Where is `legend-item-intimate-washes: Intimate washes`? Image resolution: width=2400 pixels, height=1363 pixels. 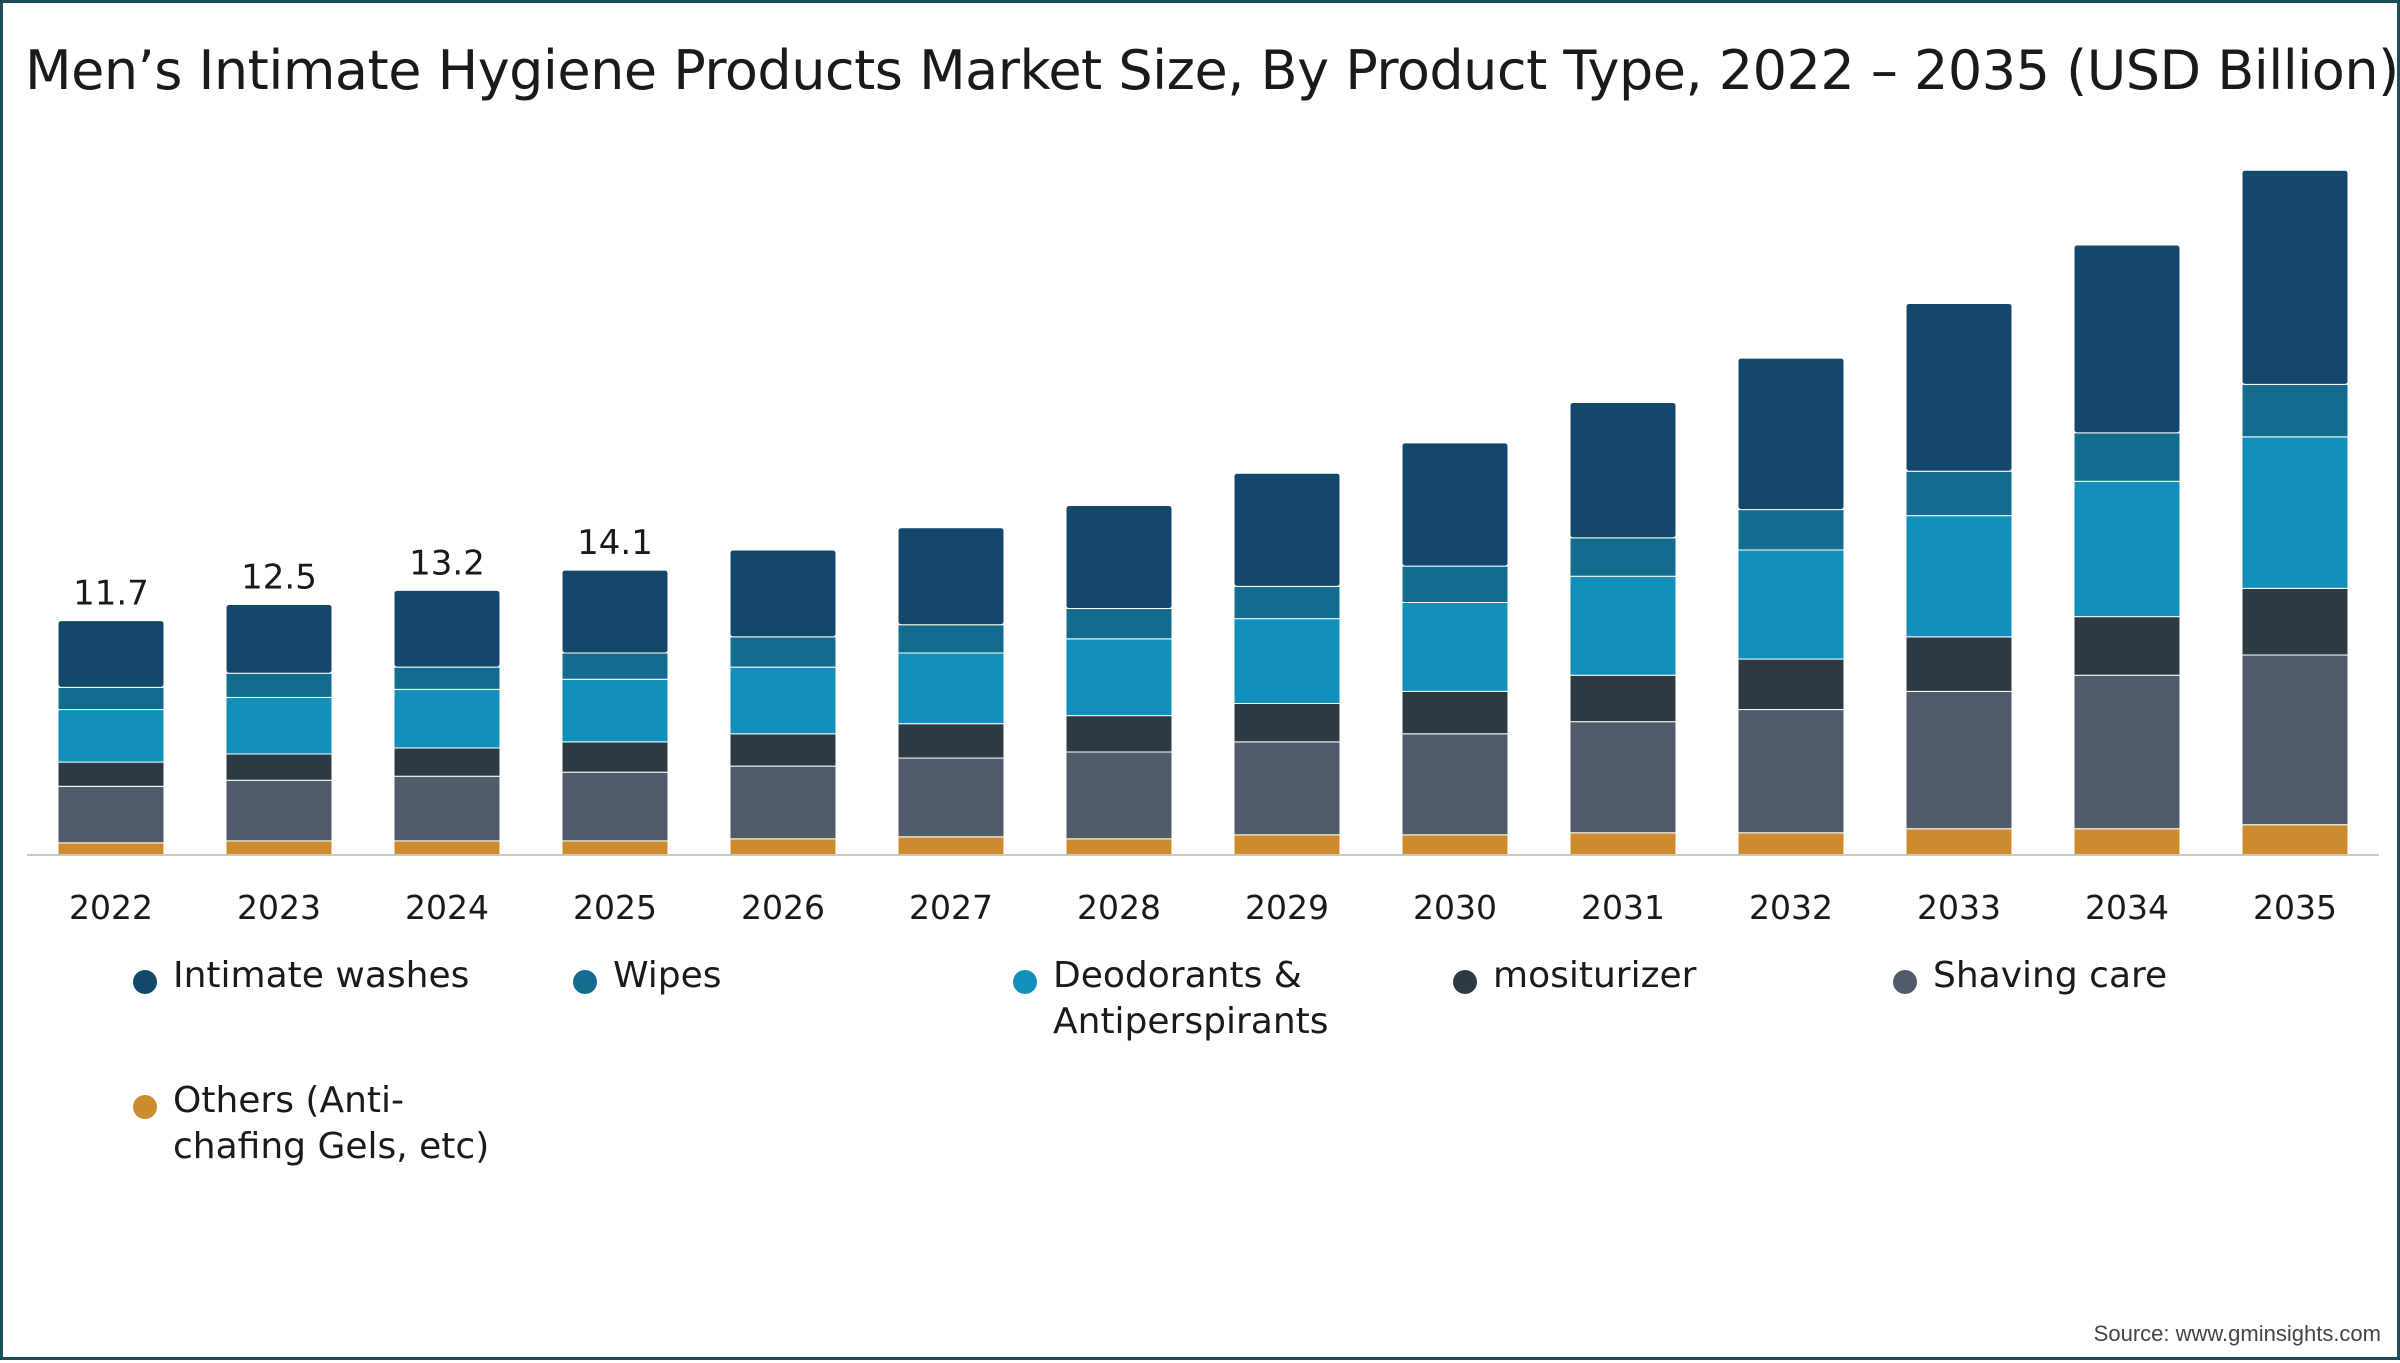
legend-item-intimate-washes: Intimate washes is located at coordinates (301, 976).